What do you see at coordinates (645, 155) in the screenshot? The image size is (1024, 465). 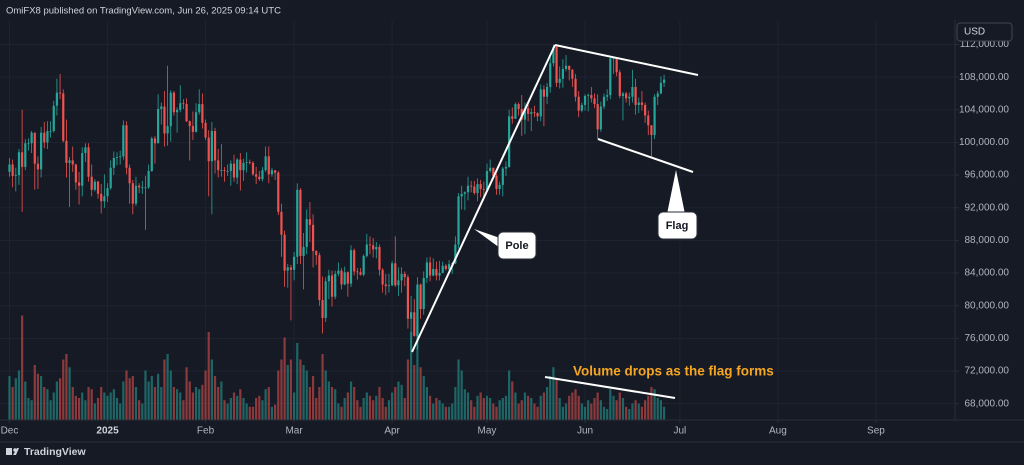 I see `flag-bottom-line` at bounding box center [645, 155].